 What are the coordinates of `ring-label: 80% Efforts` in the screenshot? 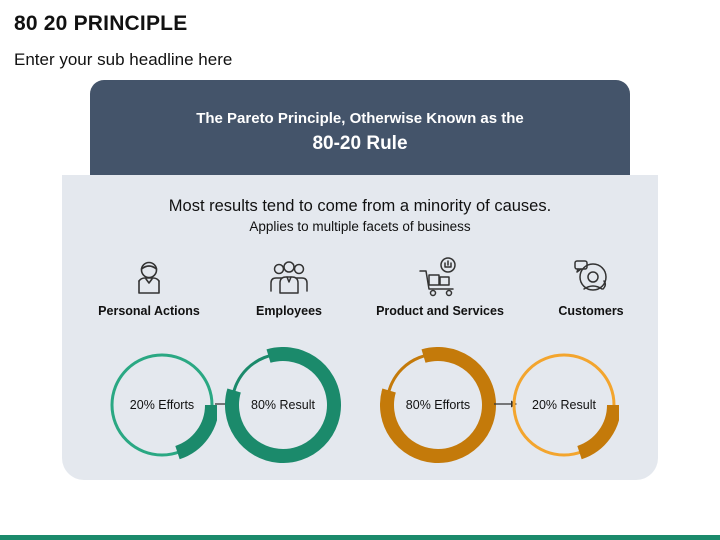 It's located at (438, 405).